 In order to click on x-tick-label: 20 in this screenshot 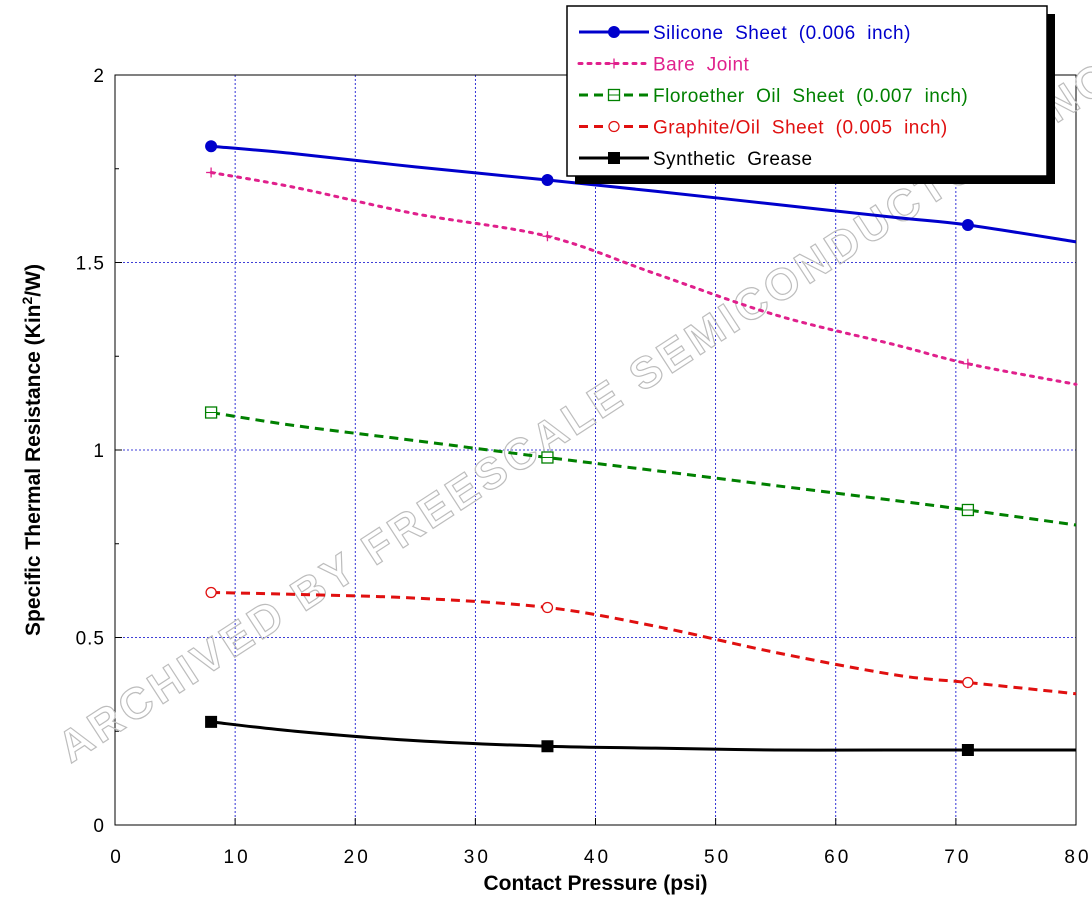, I will do `click(357, 857)`.